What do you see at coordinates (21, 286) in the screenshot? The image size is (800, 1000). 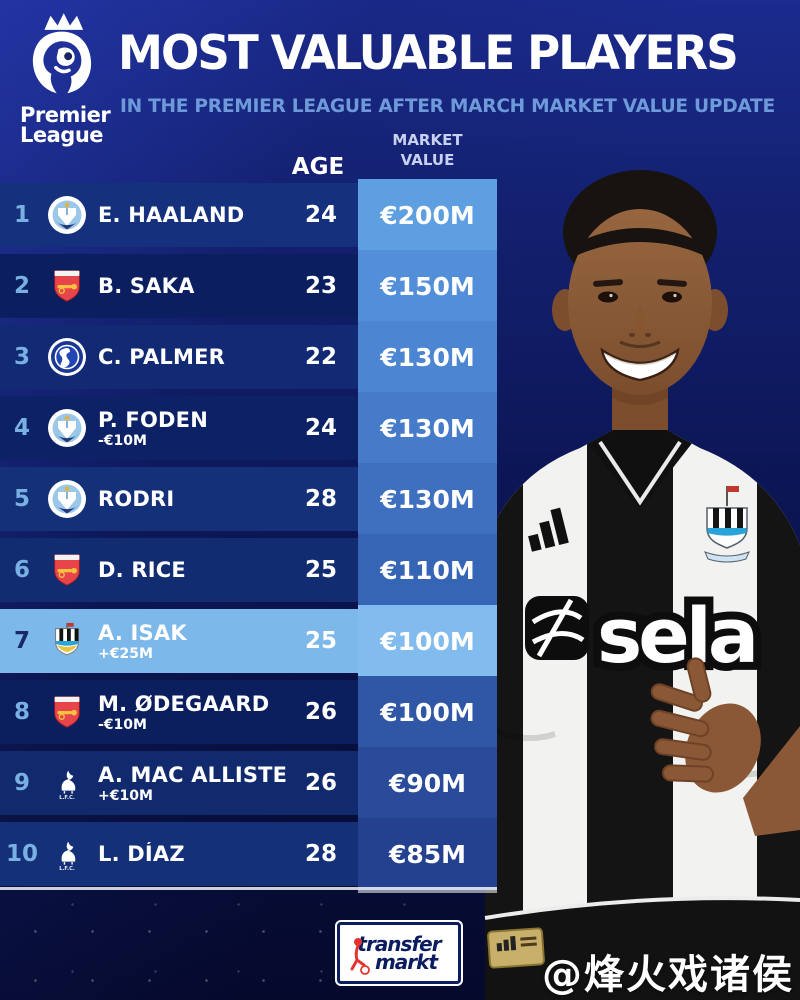 I see `rank: 2` at bounding box center [21, 286].